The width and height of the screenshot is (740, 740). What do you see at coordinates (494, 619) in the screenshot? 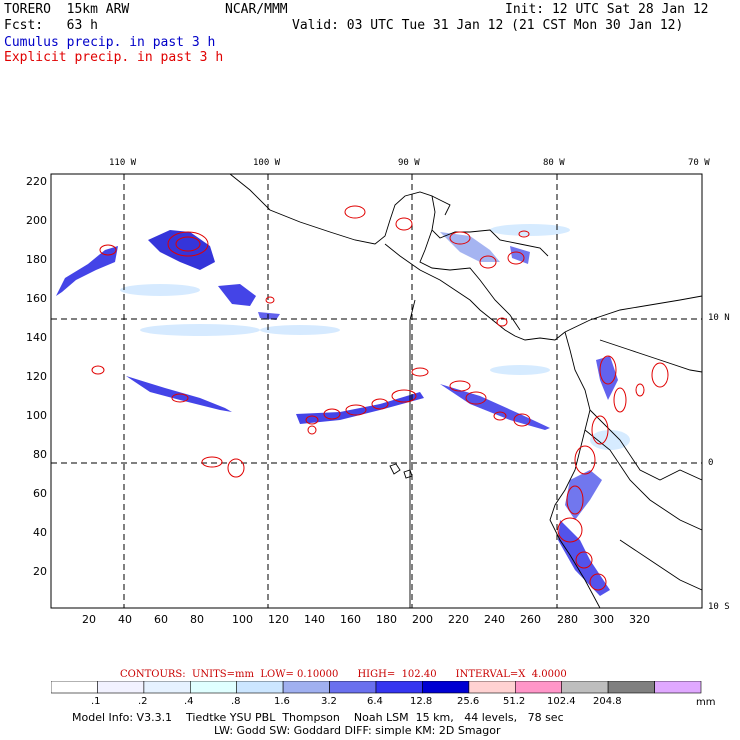
I see `x-tick-240: 240` at bounding box center [494, 619].